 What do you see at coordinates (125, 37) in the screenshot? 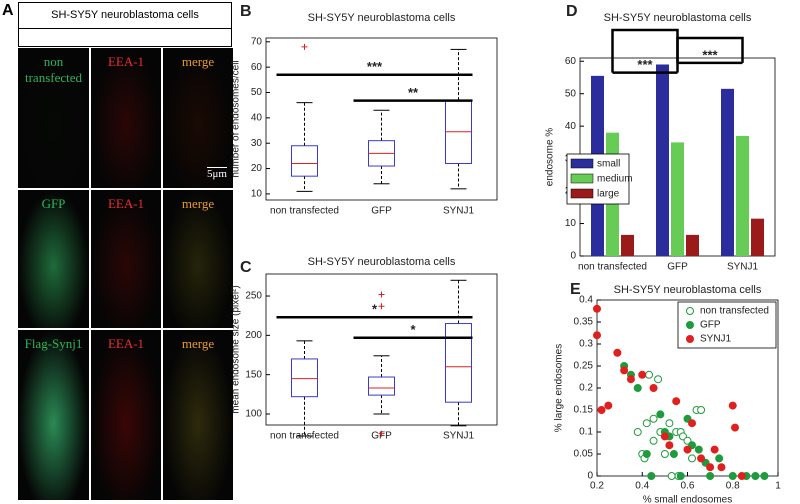
I see `header-box` at bounding box center [125, 37].